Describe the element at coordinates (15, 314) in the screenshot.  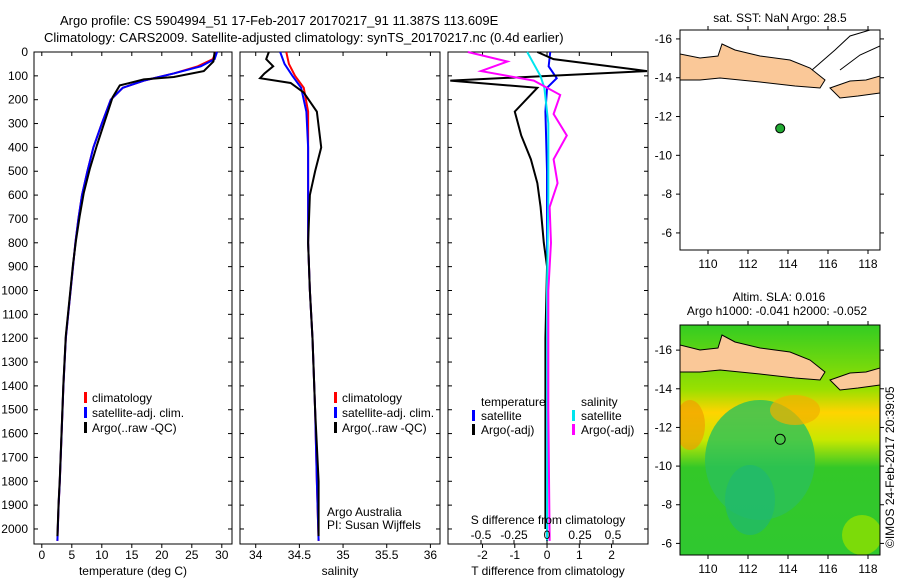
I see `depth-tick-label: 1100` at that location.